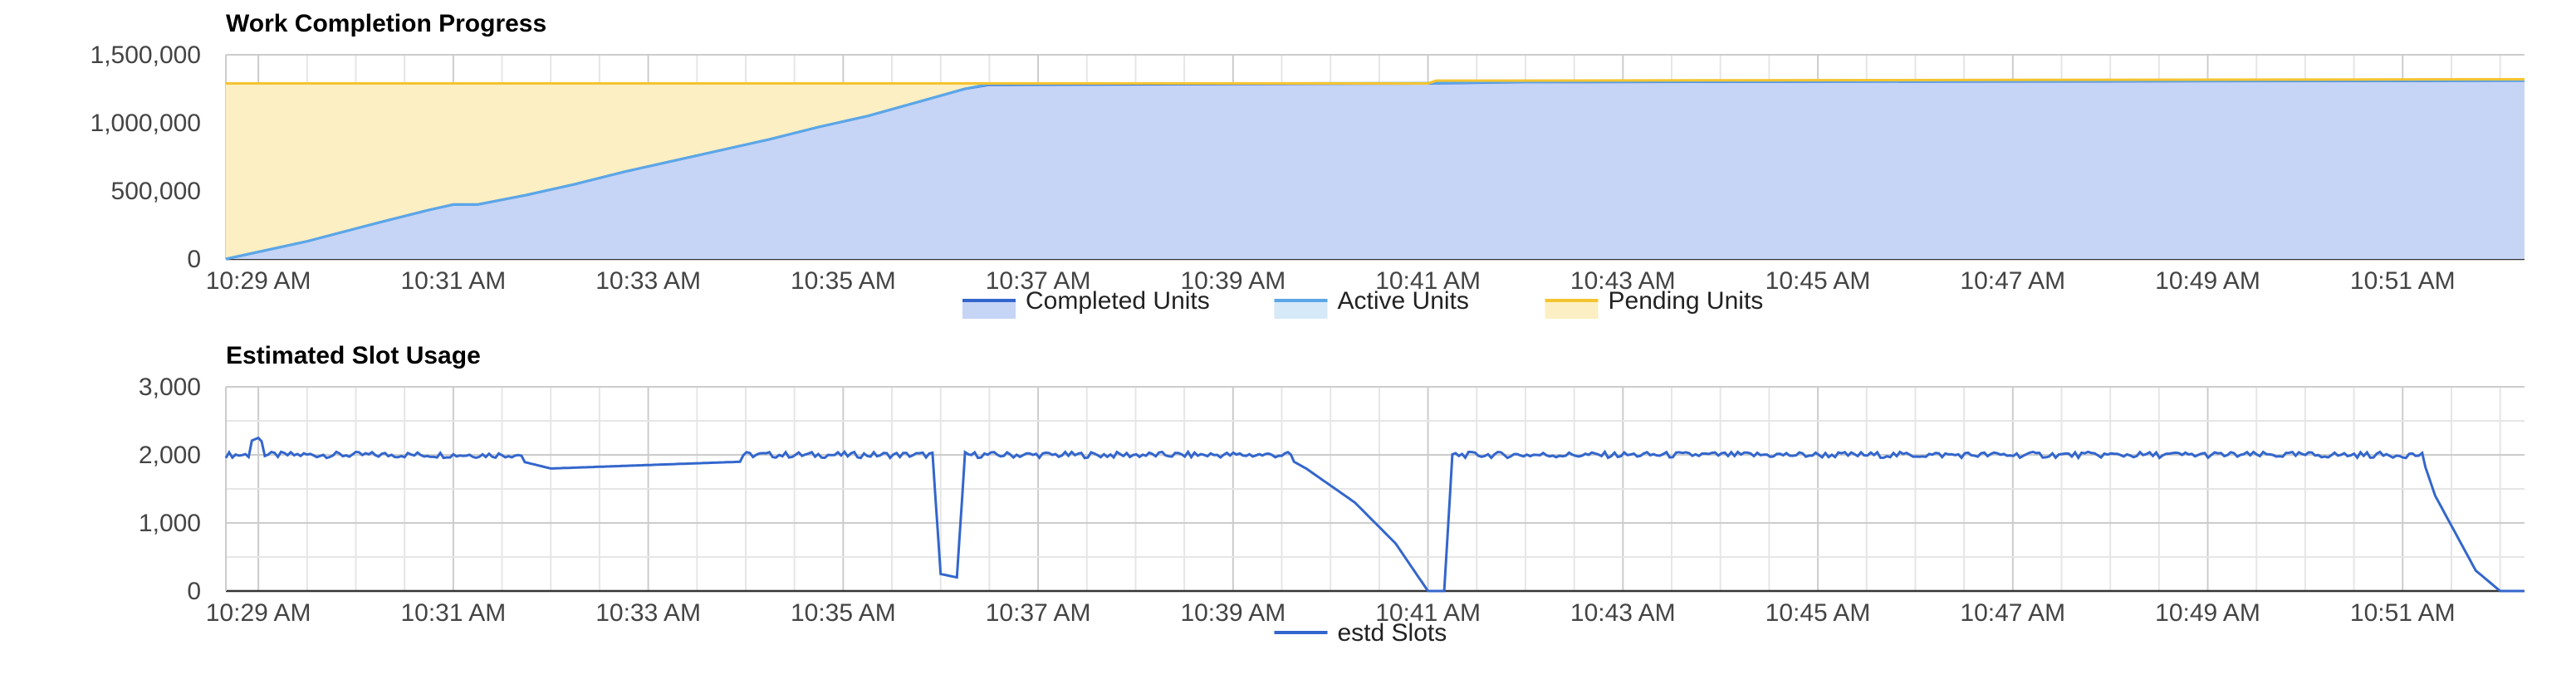 The width and height of the screenshot is (2576, 679). Describe the element at coordinates (1393, 633) in the screenshot. I see `legend-label: estd Slots` at that location.